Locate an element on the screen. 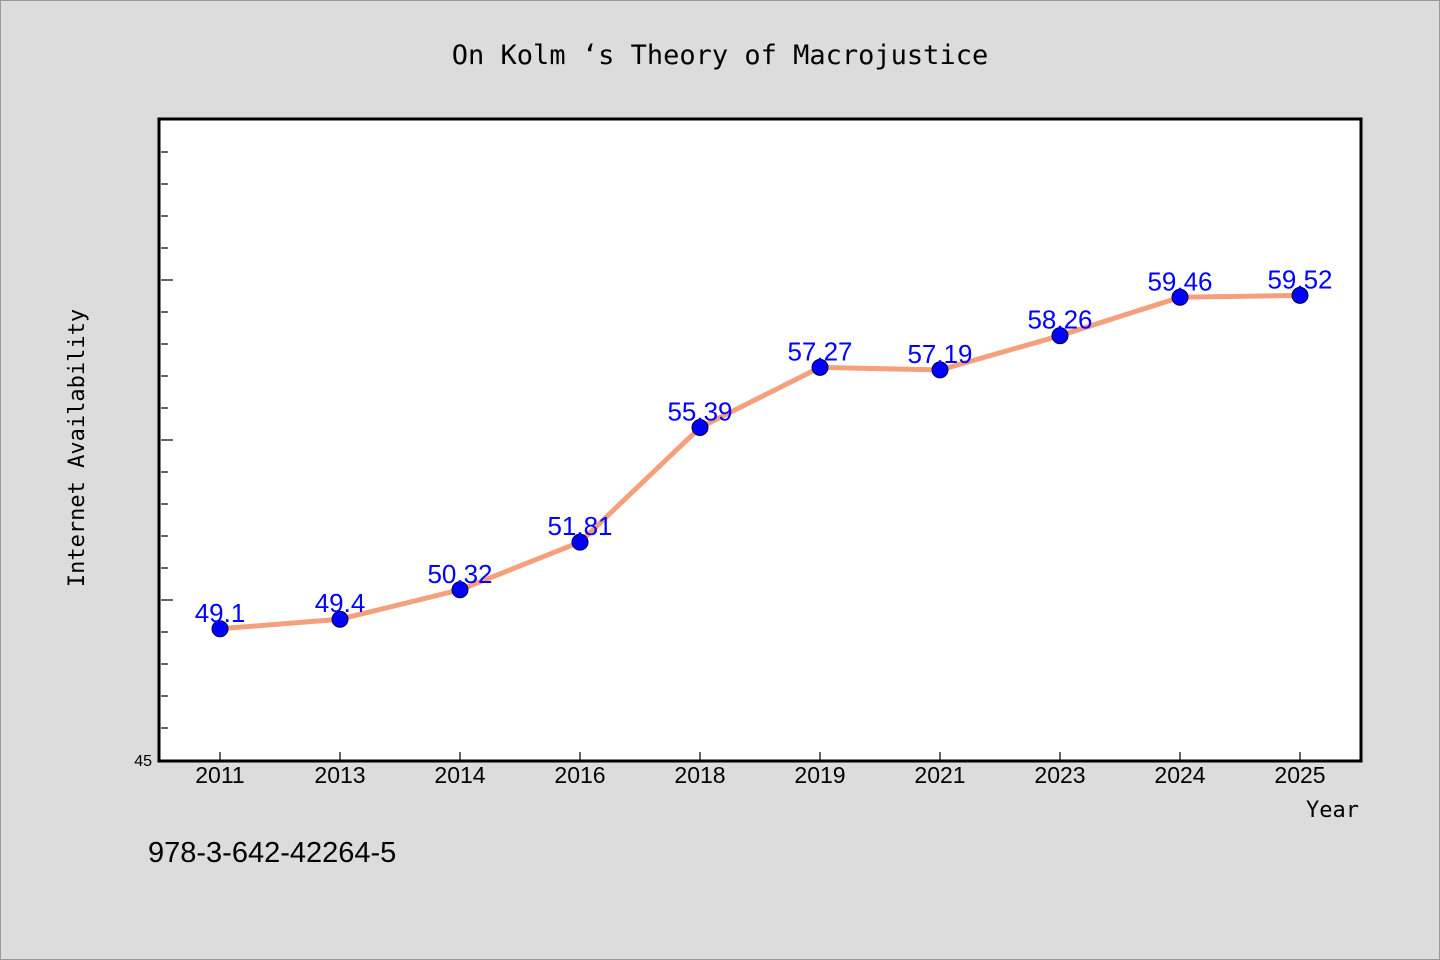  data-label: 49.4 is located at coordinates (340, 603).